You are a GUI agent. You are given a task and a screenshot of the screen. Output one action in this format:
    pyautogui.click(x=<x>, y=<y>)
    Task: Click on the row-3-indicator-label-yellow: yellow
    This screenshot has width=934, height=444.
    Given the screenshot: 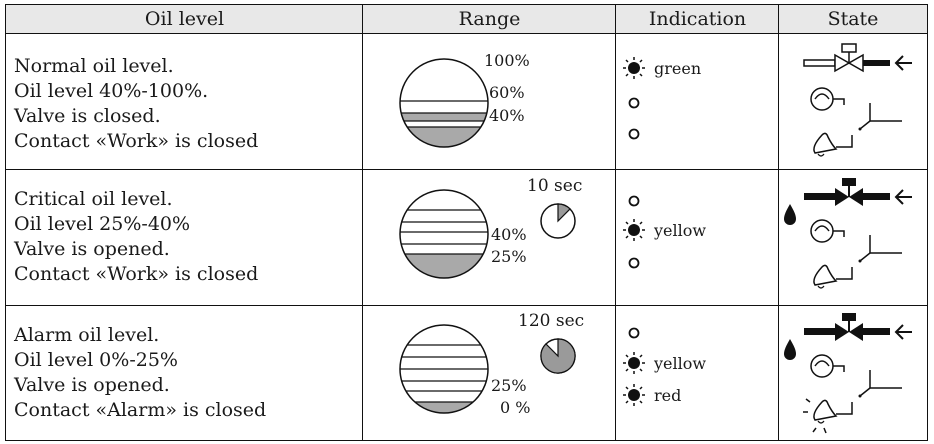 What is the action you would take?
    pyautogui.click(x=680, y=363)
    